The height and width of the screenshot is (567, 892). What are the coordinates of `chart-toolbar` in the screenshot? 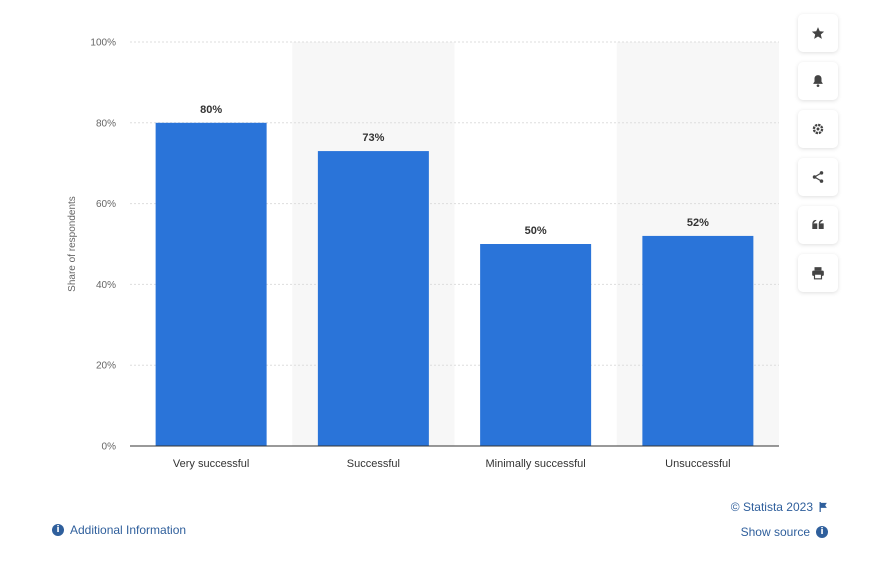 It's located at (818, 158).